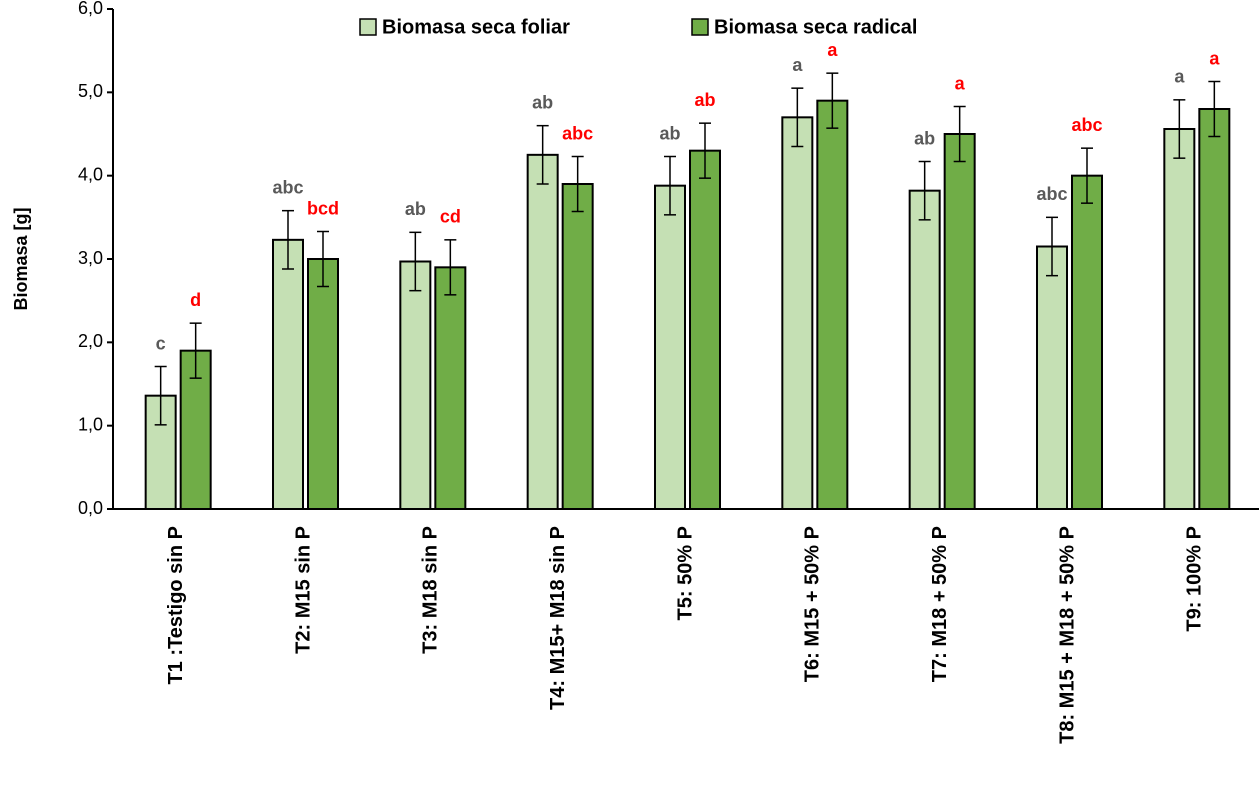 This screenshot has height=809, width=1259. Describe the element at coordinates (90, 174) in the screenshot. I see `y-tick-label: 4,0` at that location.